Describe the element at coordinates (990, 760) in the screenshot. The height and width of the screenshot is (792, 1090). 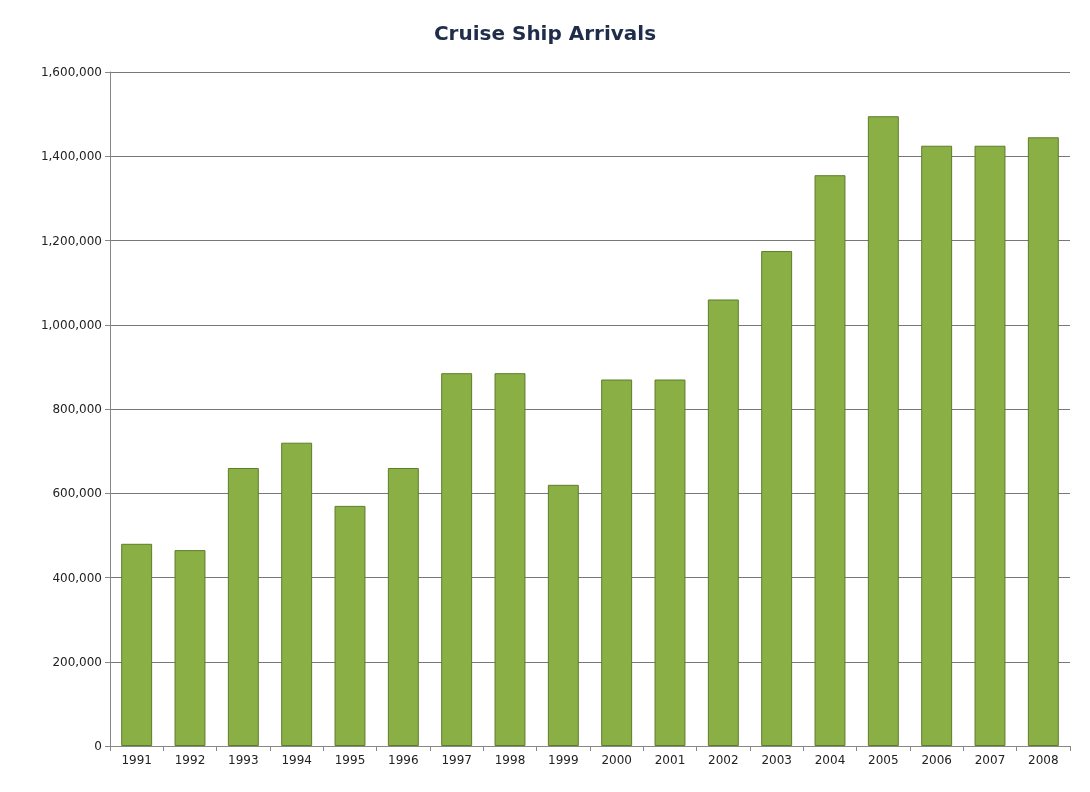
I see `x-tick-label: 2007` at that location.